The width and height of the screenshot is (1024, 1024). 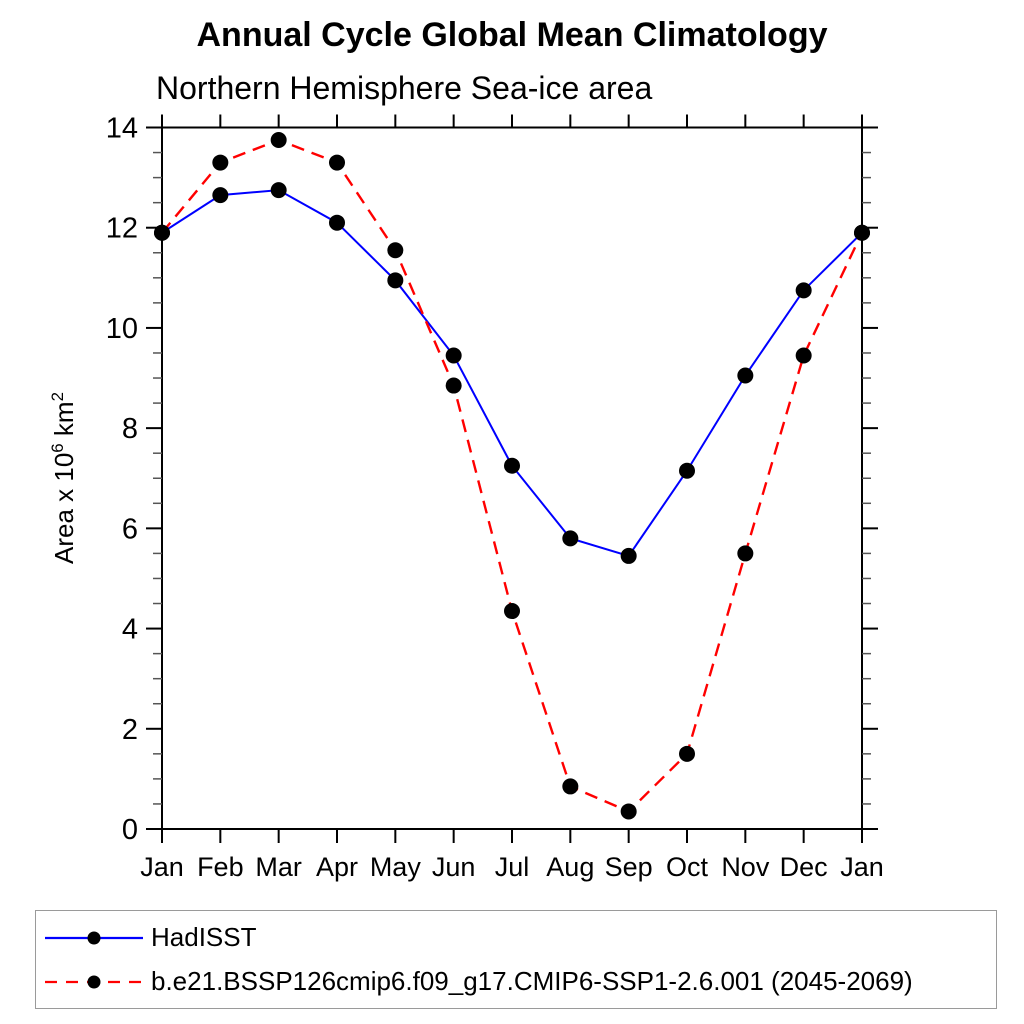 I want to click on x-tick-label: Nov, so click(x=745, y=867).